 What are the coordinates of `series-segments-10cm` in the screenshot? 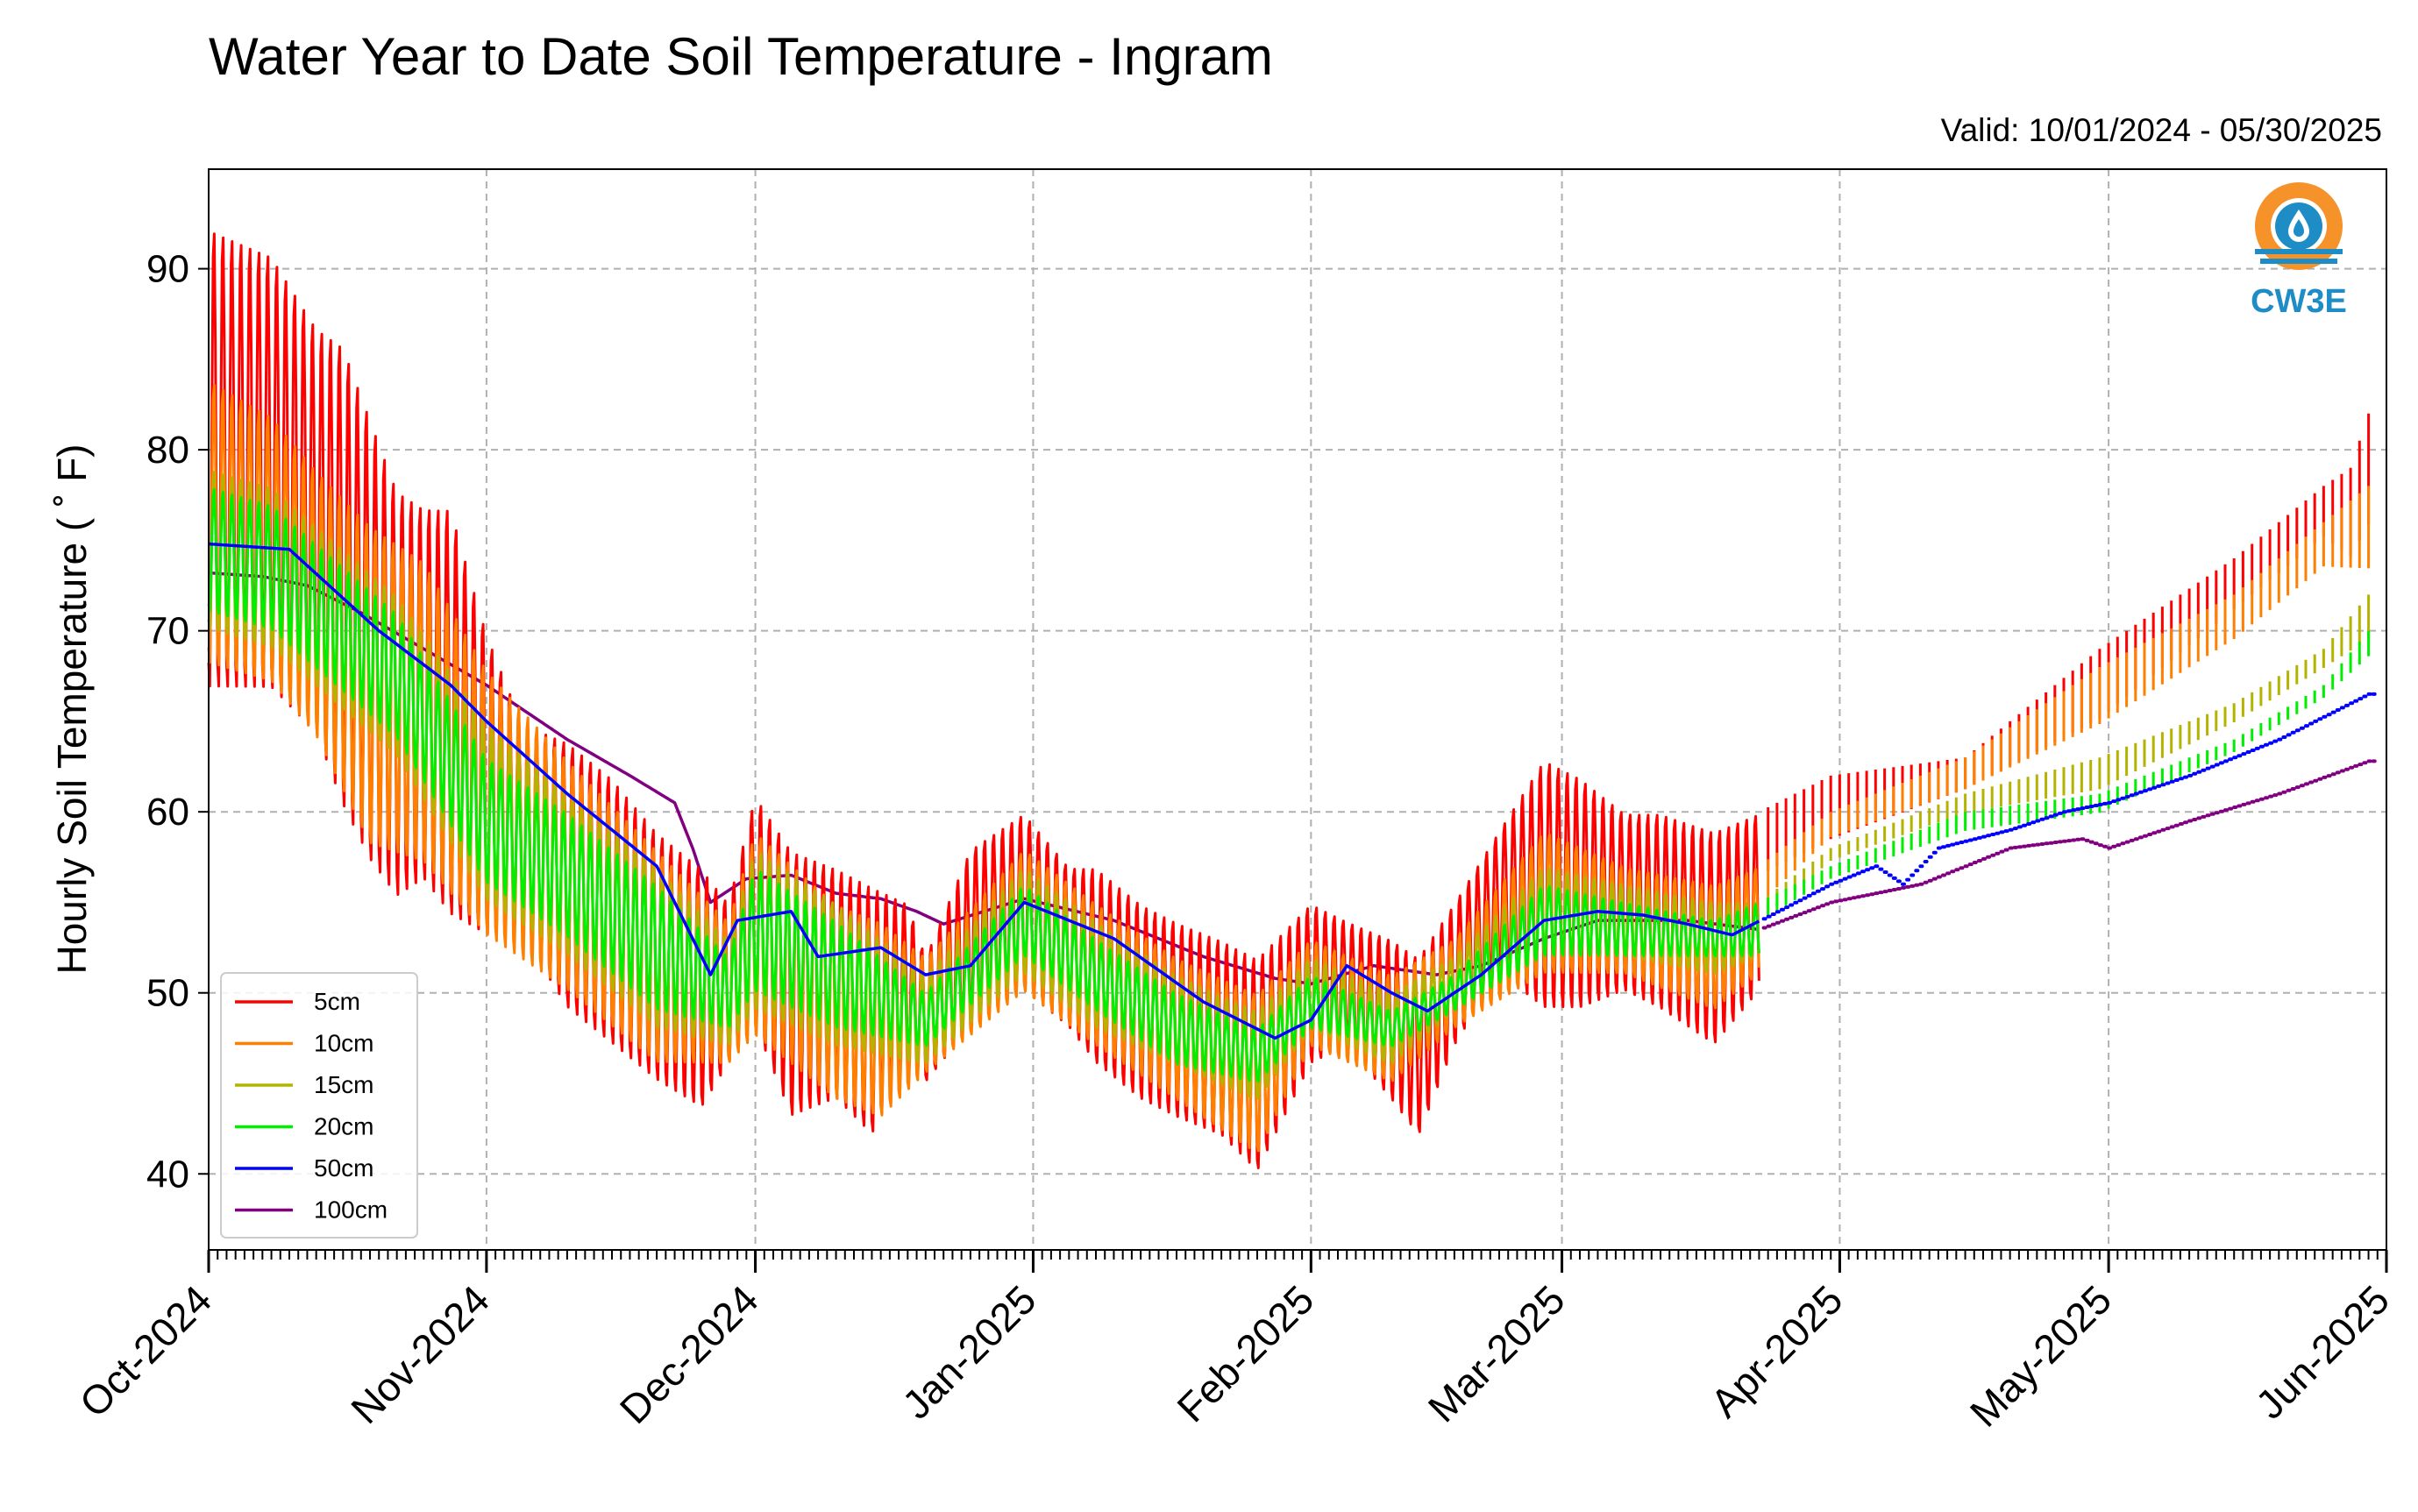 It's located at (2069, 691).